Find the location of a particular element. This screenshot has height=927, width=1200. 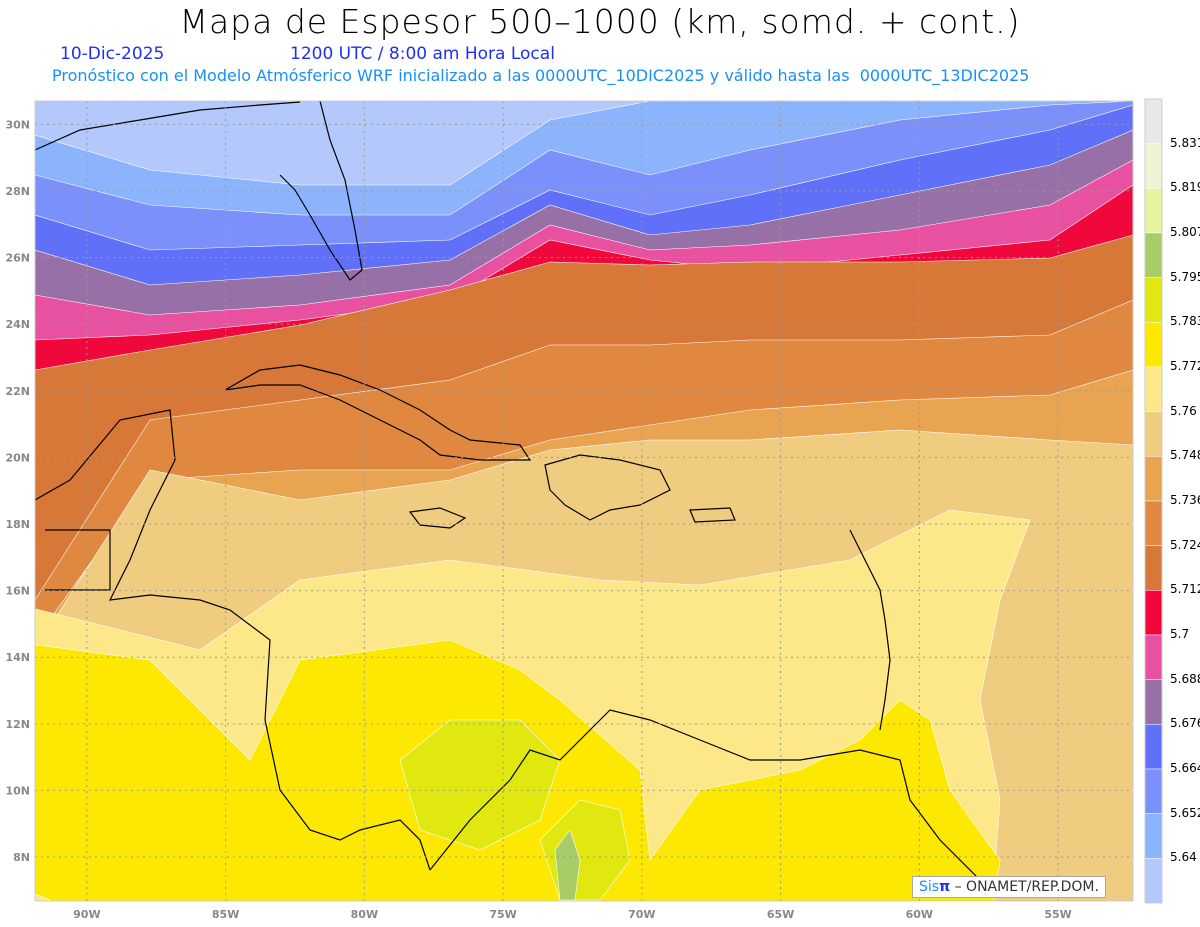

colorbar-label: 5.795 is located at coordinates (1185, 276).